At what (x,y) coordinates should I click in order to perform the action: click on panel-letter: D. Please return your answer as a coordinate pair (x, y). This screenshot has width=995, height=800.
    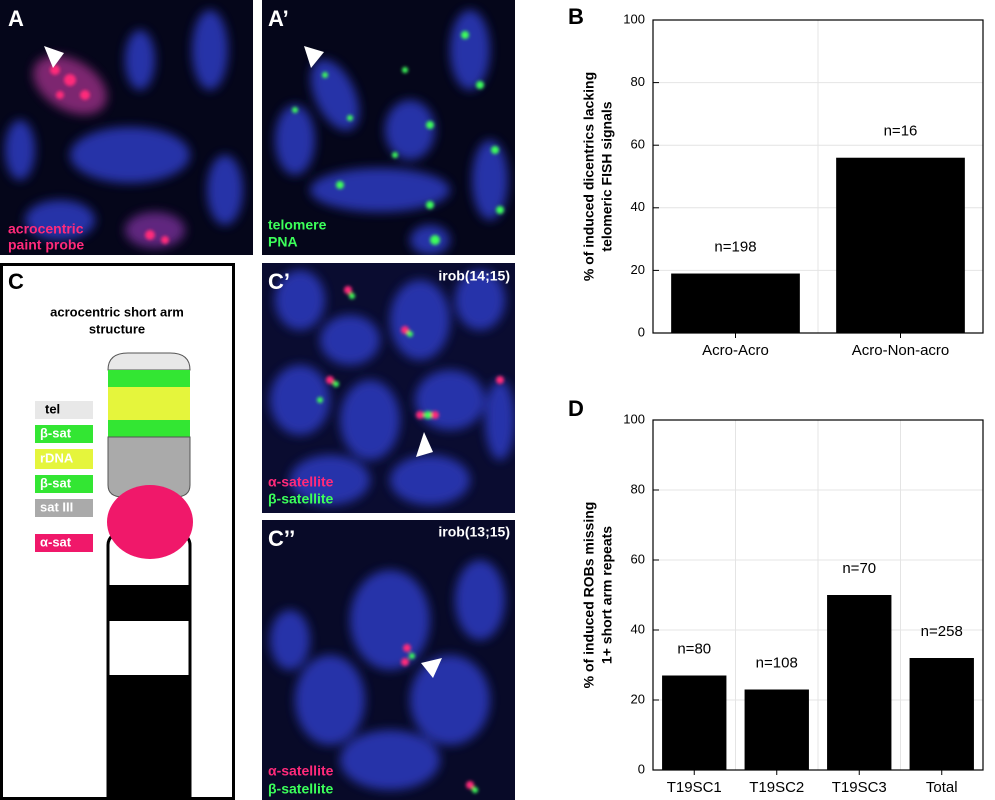
    Looking at the image, I should click on (576, 408).